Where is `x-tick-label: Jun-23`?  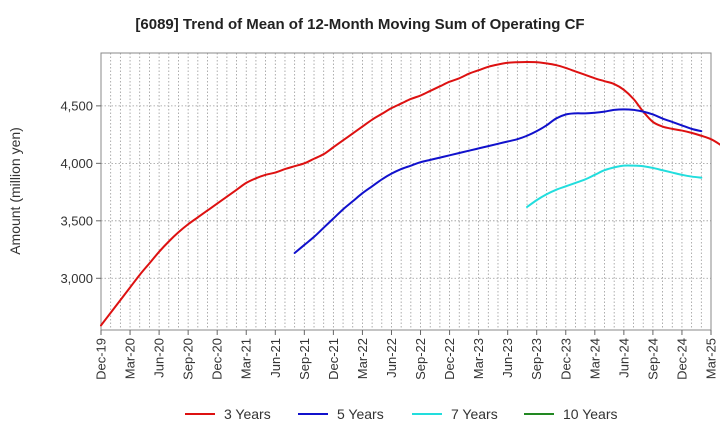 x-tick-label: Jun-23 is located at coordinates (507, 358).